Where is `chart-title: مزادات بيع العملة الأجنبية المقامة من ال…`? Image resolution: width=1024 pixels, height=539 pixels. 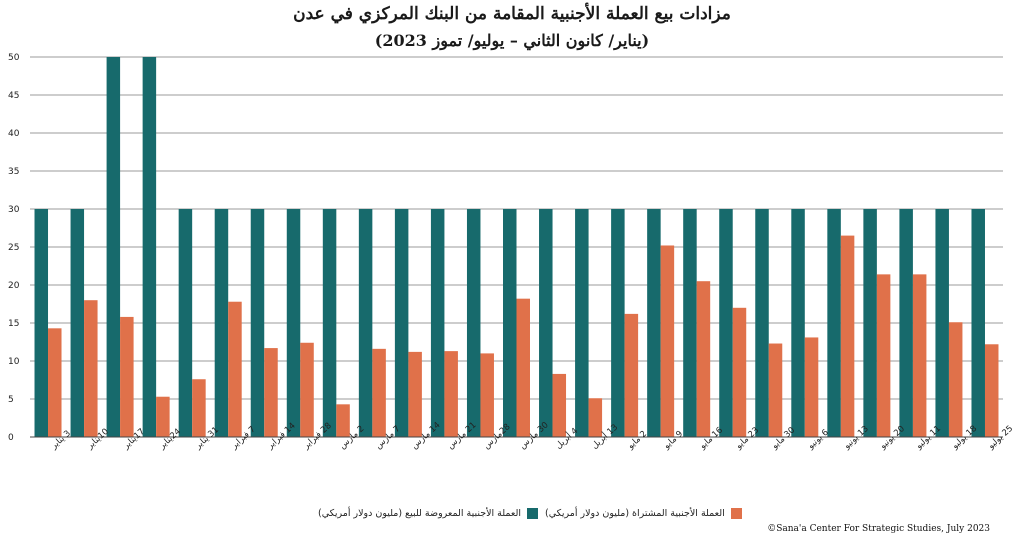
chart-title: مزادات بيع العملة الأجنبية المقامة من ال… is located at coordinates (512, 14).